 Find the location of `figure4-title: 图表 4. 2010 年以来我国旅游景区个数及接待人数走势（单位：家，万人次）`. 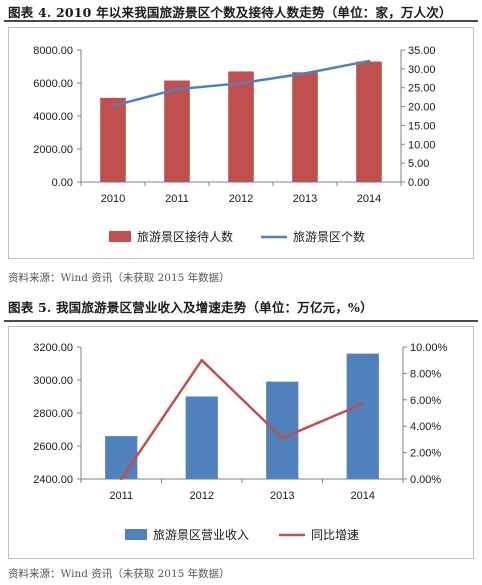

figure4-title: 图表 4. 2010 年以来我国旅游景区个数及接待人数走势（单位：家，万人次） is located at coordinates (230, 12).